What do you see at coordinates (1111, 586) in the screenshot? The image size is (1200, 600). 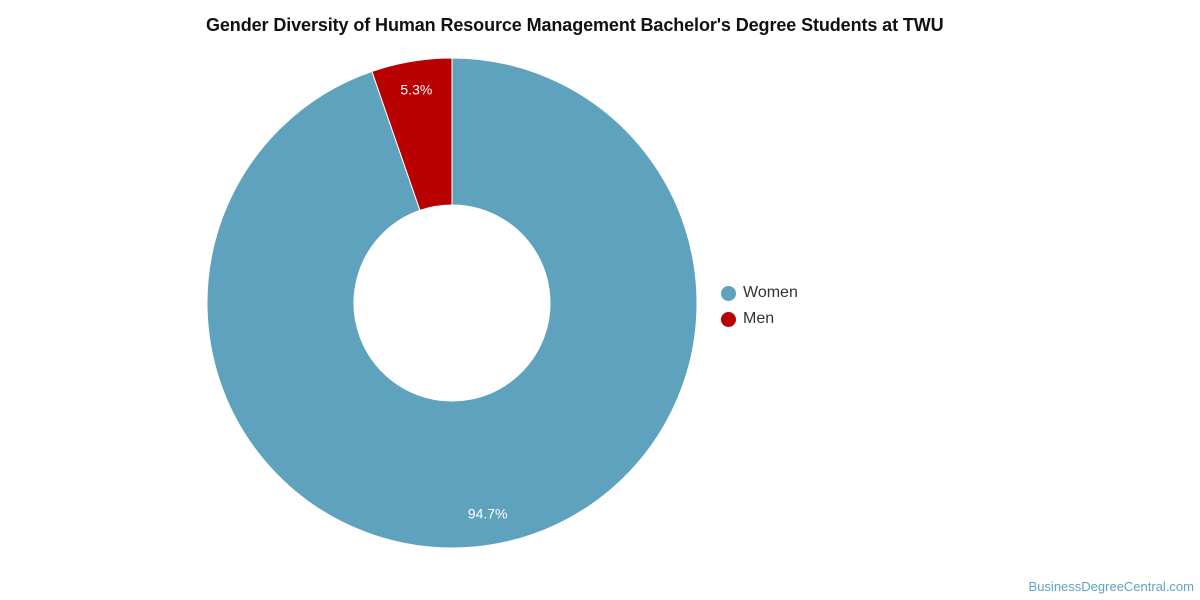 I see `watermark: BusinessDegreeCentral.com` at bounding box center [1111, 586].